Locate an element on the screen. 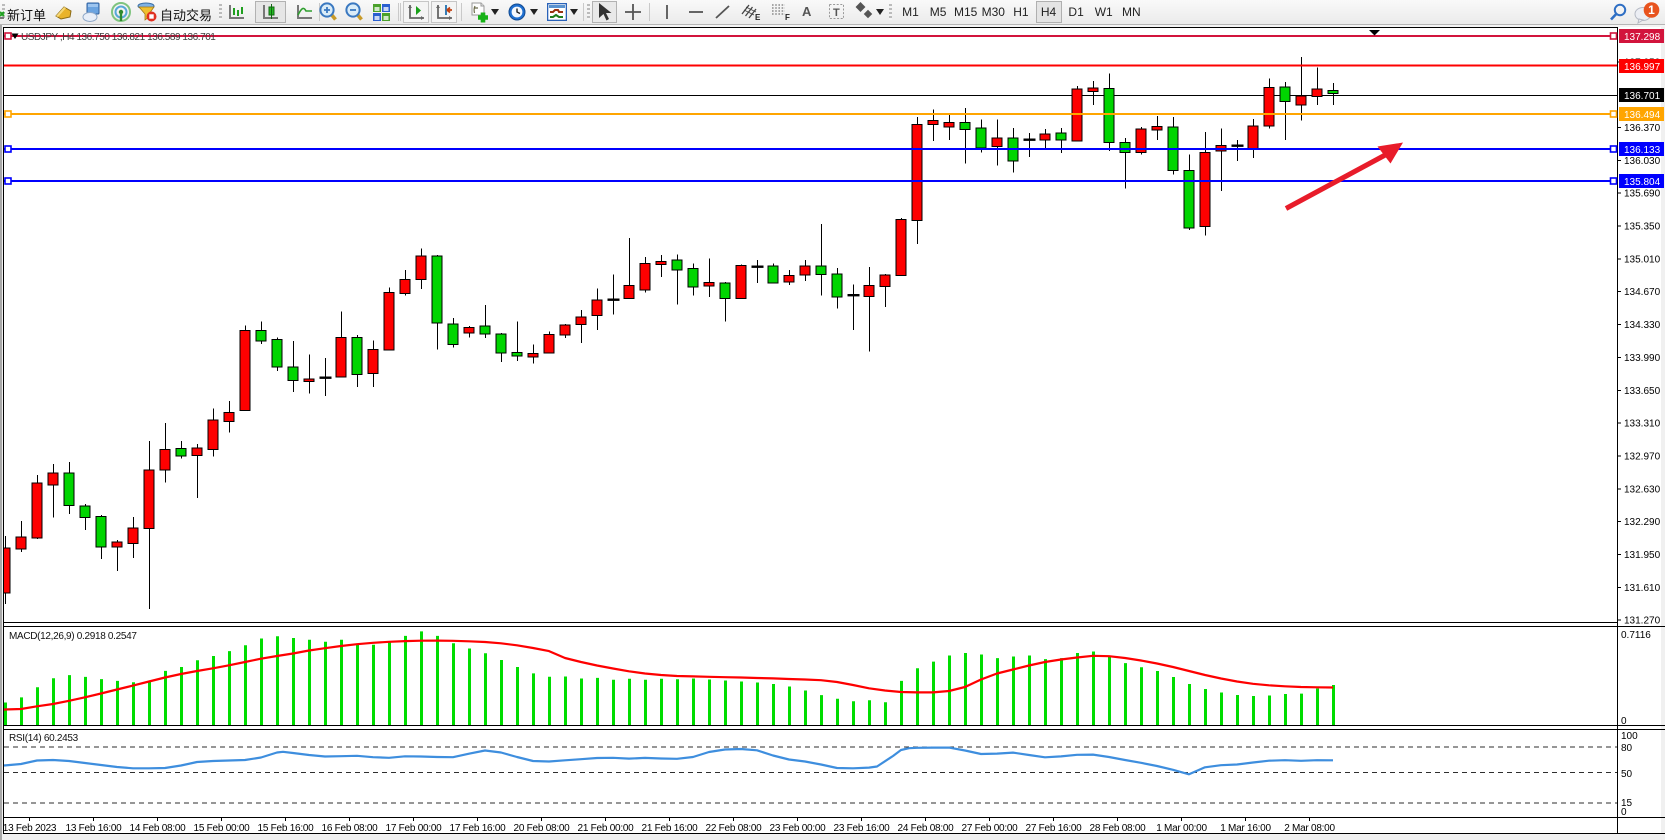 The height and width of the screenshot is (840, 1665). svg-text: 23 Feb 00:00 is located at coordinates (798, 828).